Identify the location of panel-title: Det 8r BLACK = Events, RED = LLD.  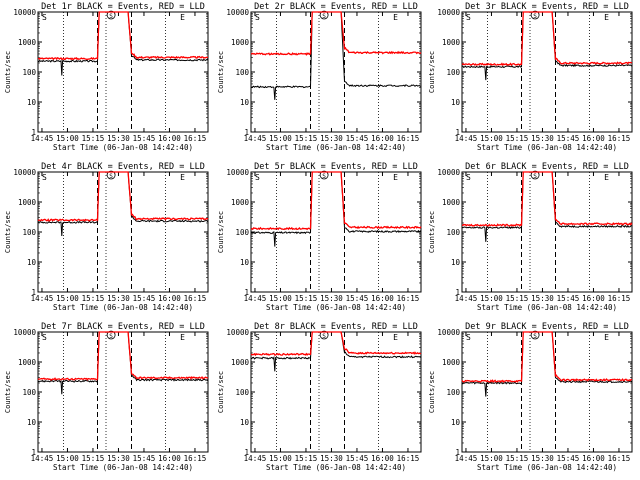
(336, 327).